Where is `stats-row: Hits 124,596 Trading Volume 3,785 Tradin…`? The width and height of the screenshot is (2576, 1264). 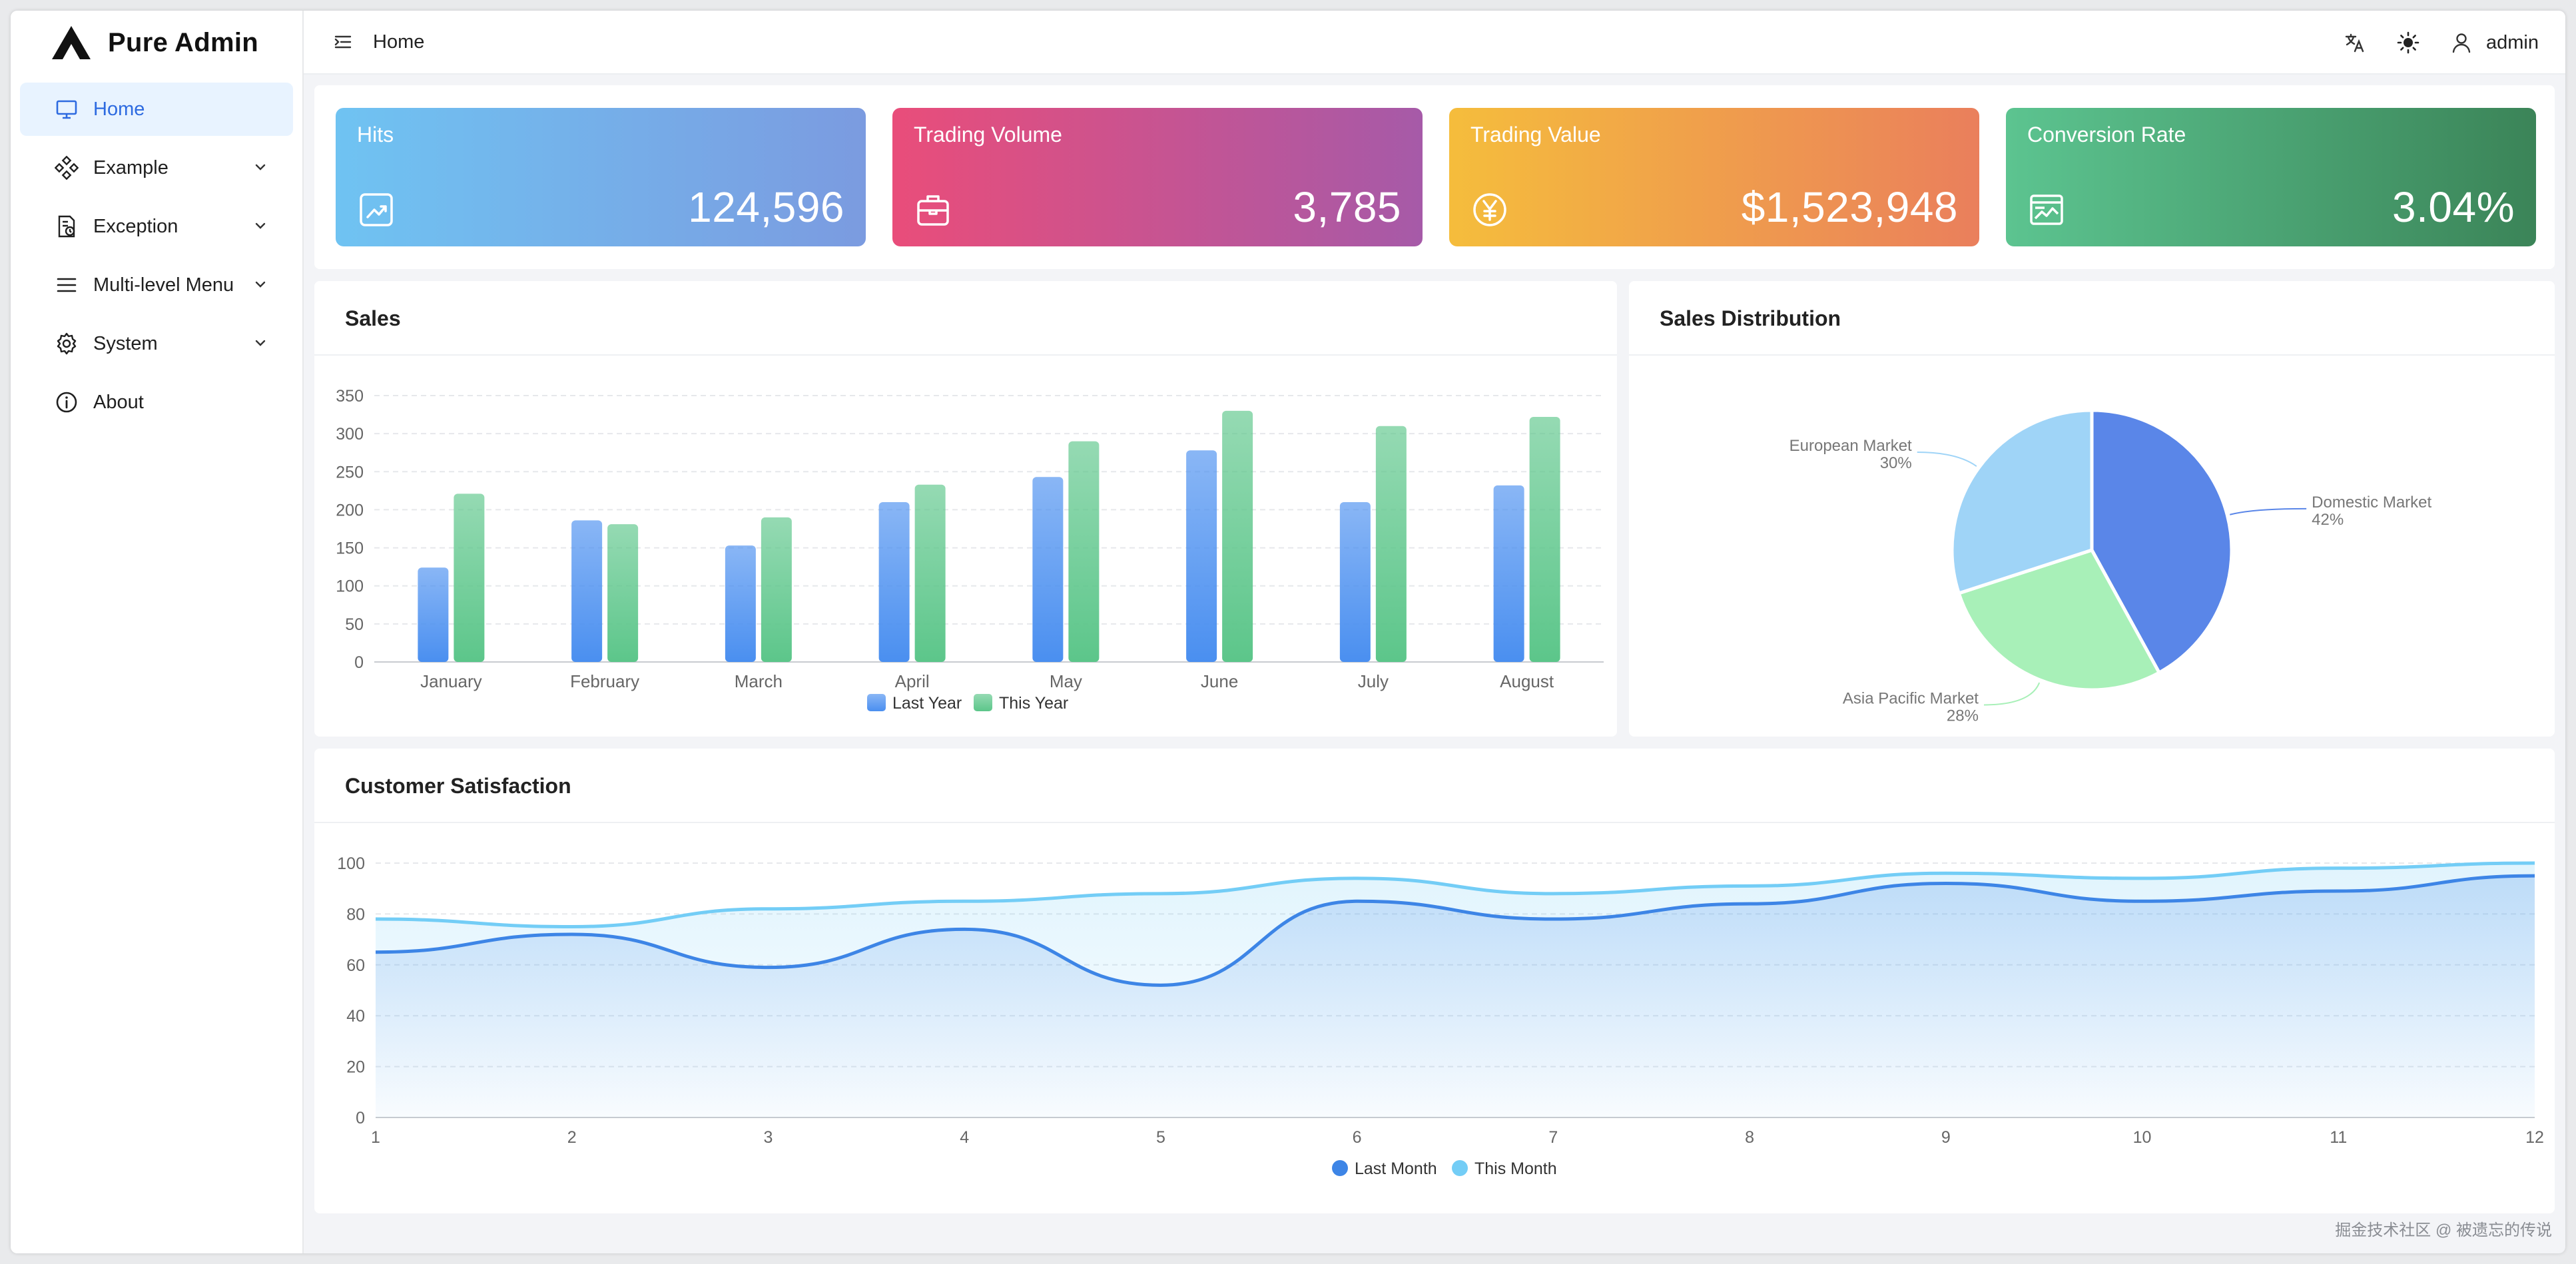
stats-row: Hits 124,596 Trading Volume 3,785 Tradin… is located at coordinates (1434, 177).